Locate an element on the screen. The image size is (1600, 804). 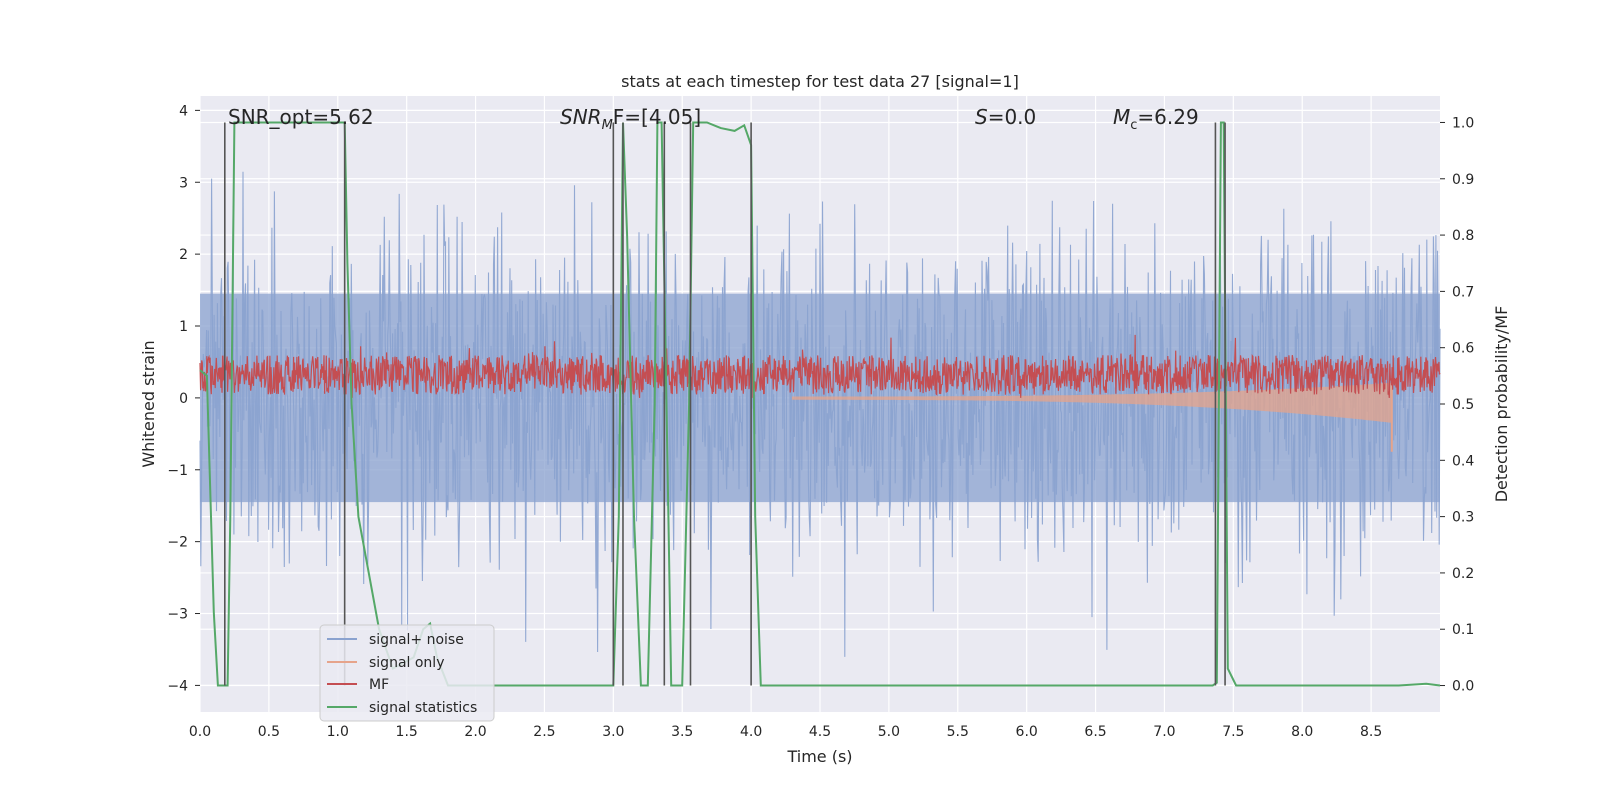
y-right-tick-label: 0.2 is located at coordinates (1463, 574).